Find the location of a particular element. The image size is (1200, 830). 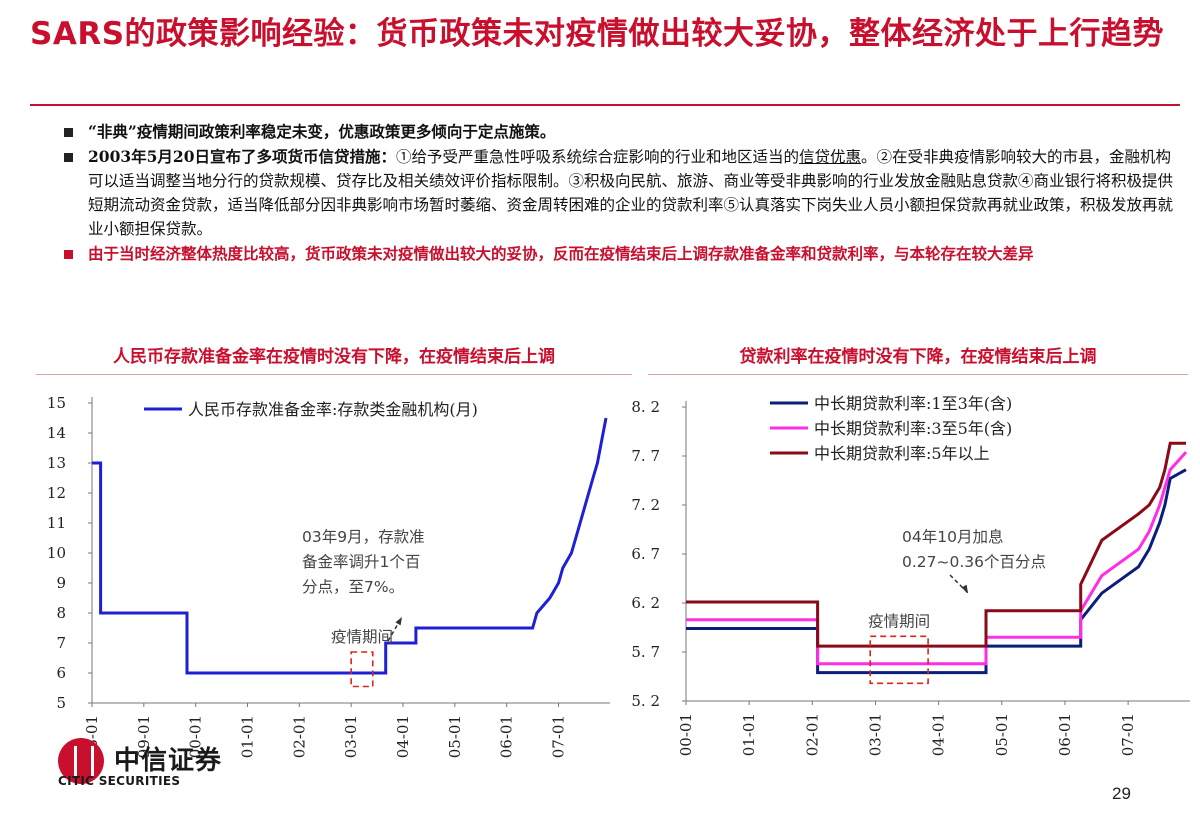

y-tick-label: 6 is located at coordinates (61, 673).